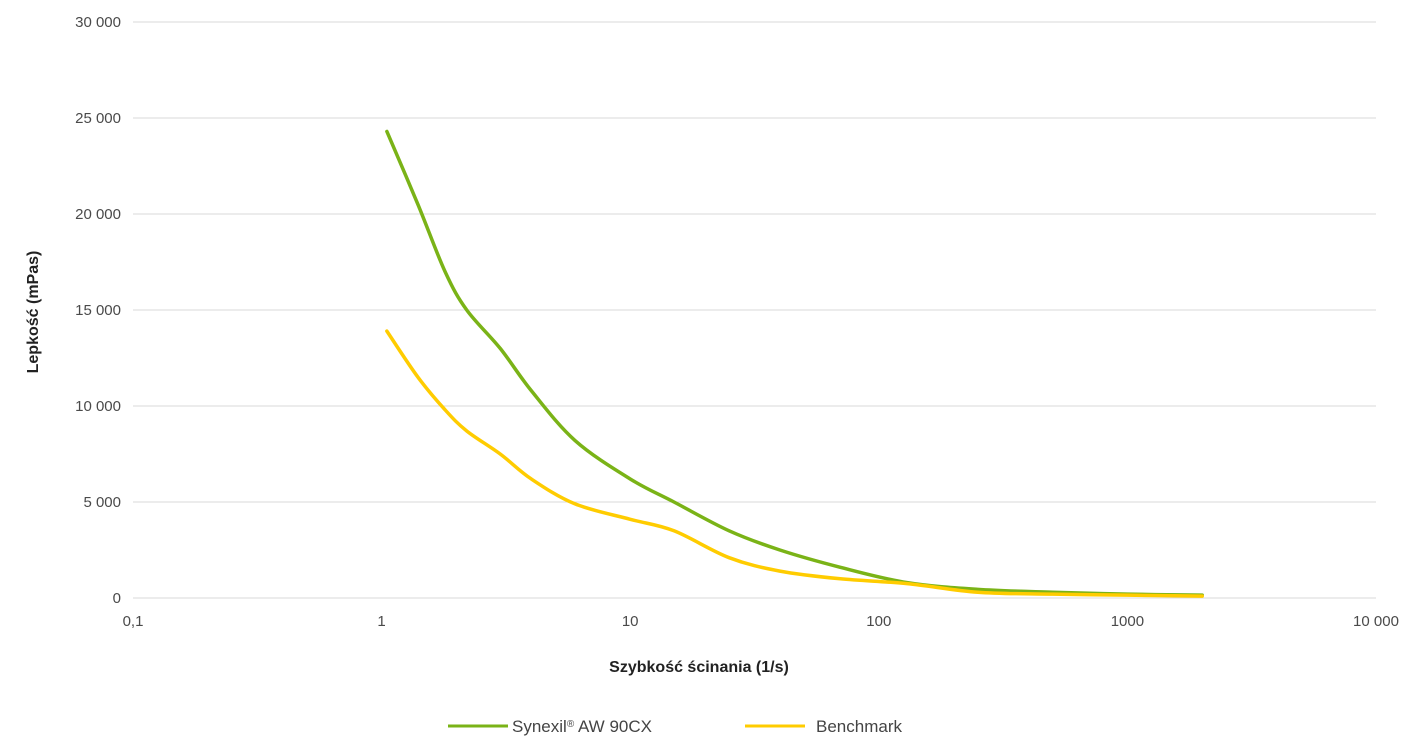 This screenshot has width=1413, height=737. Describe the element at coordinates (761, 621) in the screenshot. I see `x-axis-ticks: 0,1 1 10 100 1000 10 000` at that location.